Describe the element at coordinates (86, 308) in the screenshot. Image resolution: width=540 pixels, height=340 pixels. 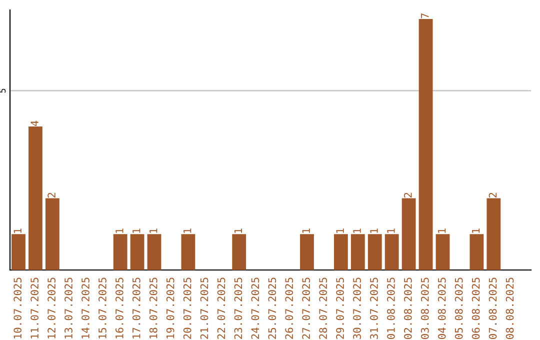
I see `x-tick-label: 14.07.2025` at that location.